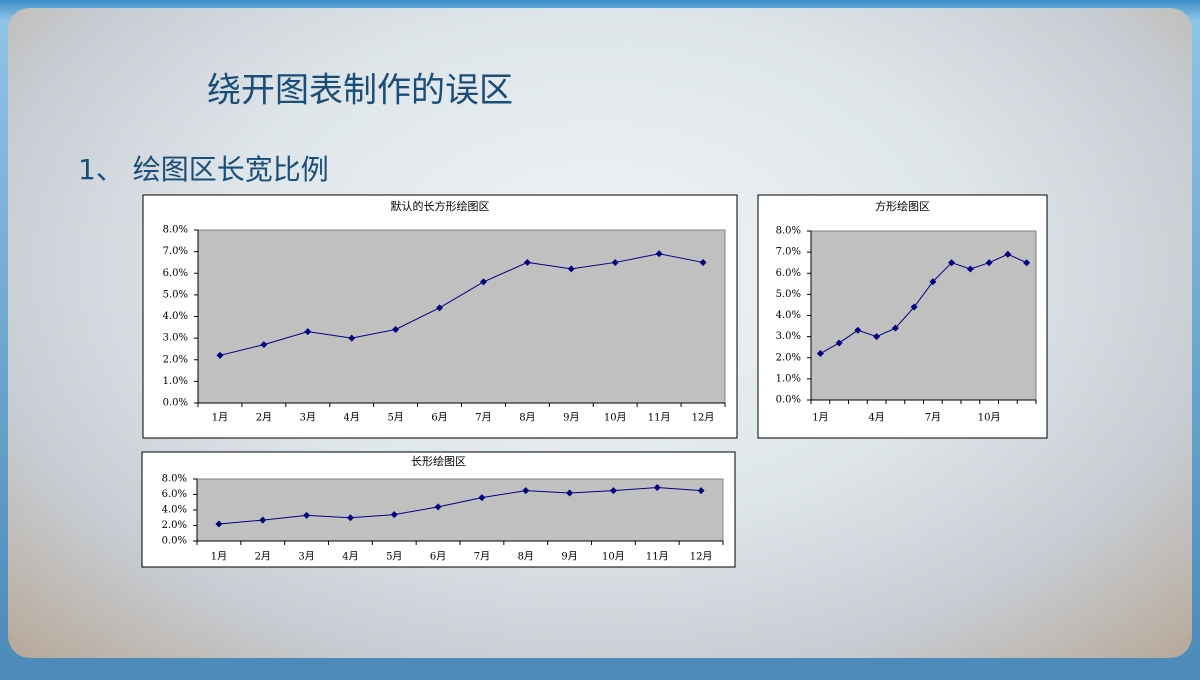 This screenshot has width=1200, height=680. What do you see at coordinates (203, 169) in the screenshot?
I see `slide-subtitle: 1、 绘图区长宽比例` at bounding box center [203, 169].